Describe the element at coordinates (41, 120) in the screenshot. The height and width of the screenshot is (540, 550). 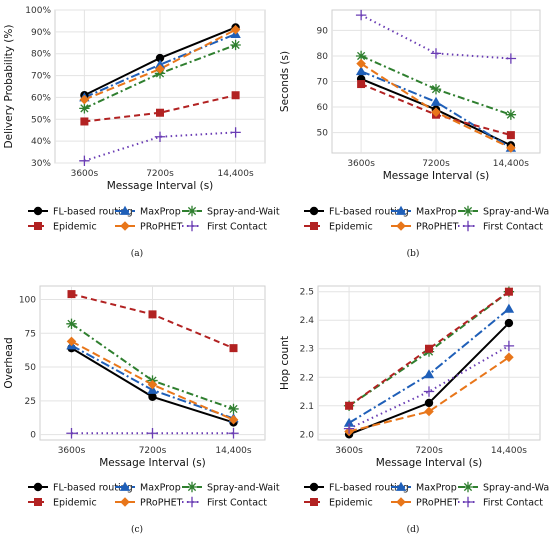
I see `y-tick-label: 50%` at that location.